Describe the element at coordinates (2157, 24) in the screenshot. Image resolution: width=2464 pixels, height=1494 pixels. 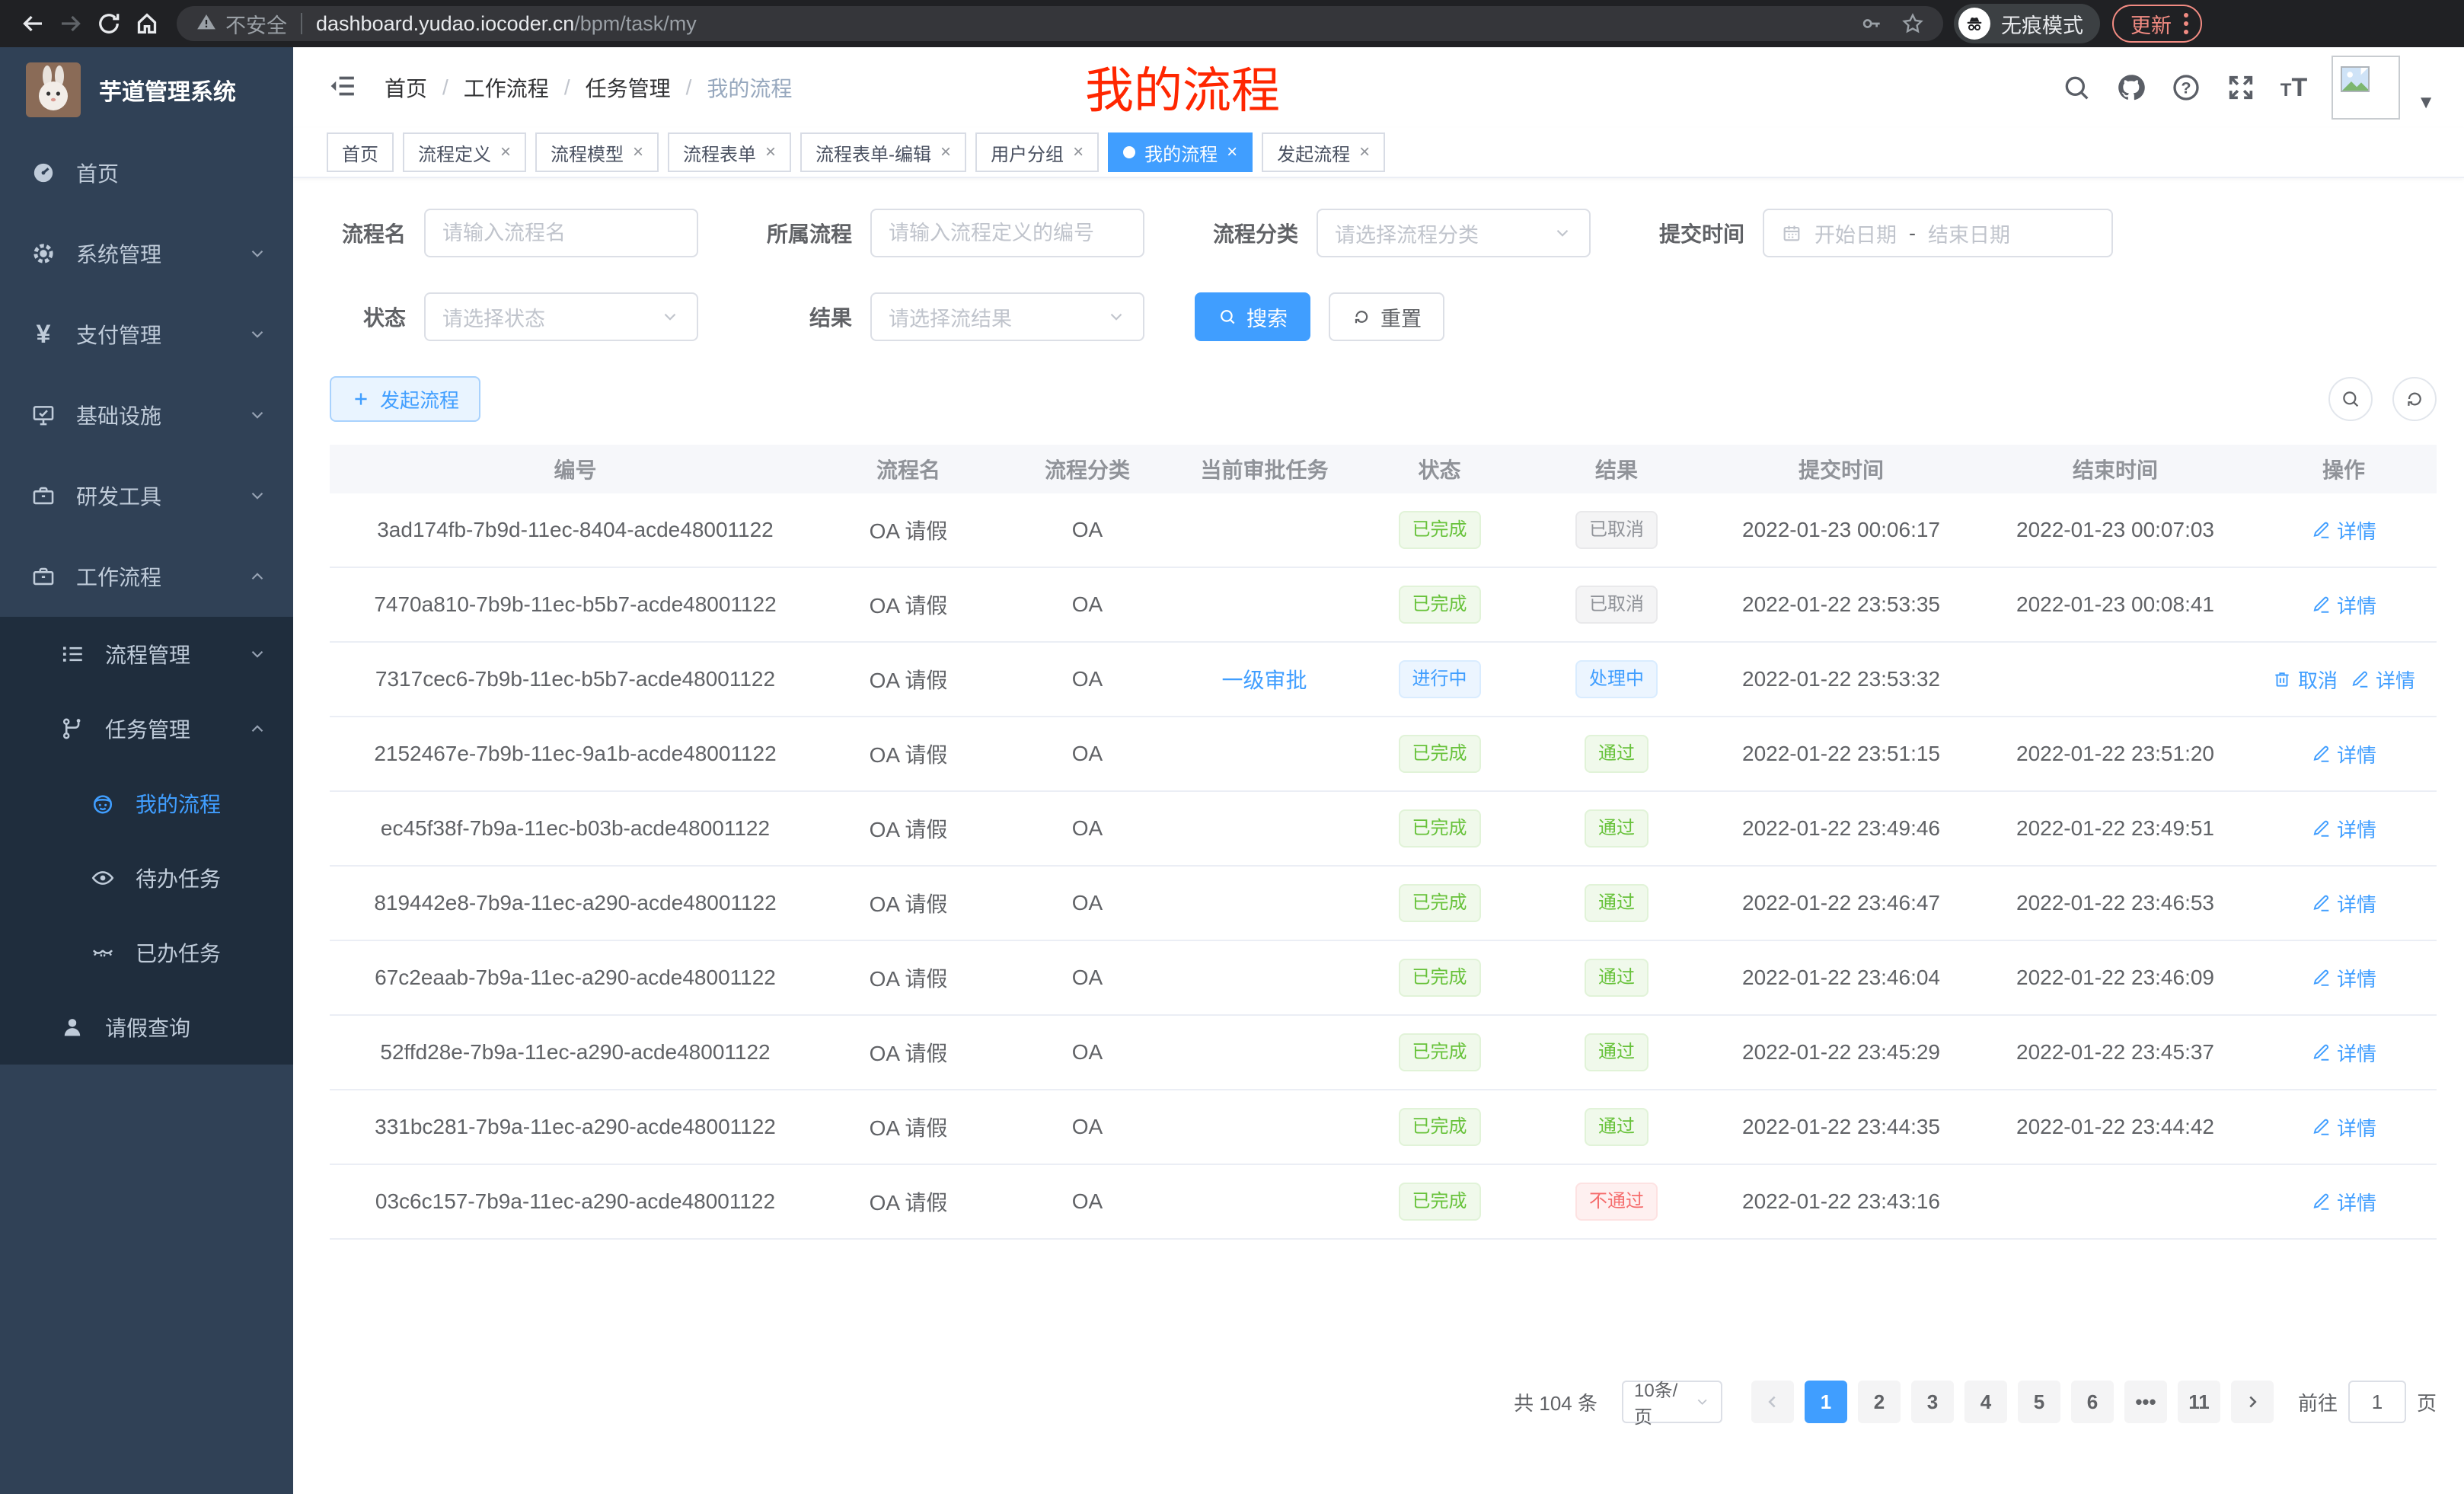
I see `browser-update-button: 更新` at that location.